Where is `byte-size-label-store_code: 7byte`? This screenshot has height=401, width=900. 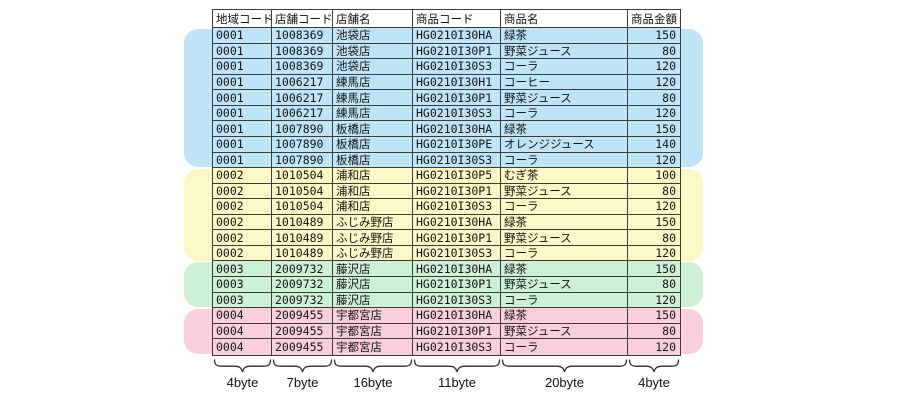
byte-size-label-store_code: 7byte is located at coordinates (302, 382).